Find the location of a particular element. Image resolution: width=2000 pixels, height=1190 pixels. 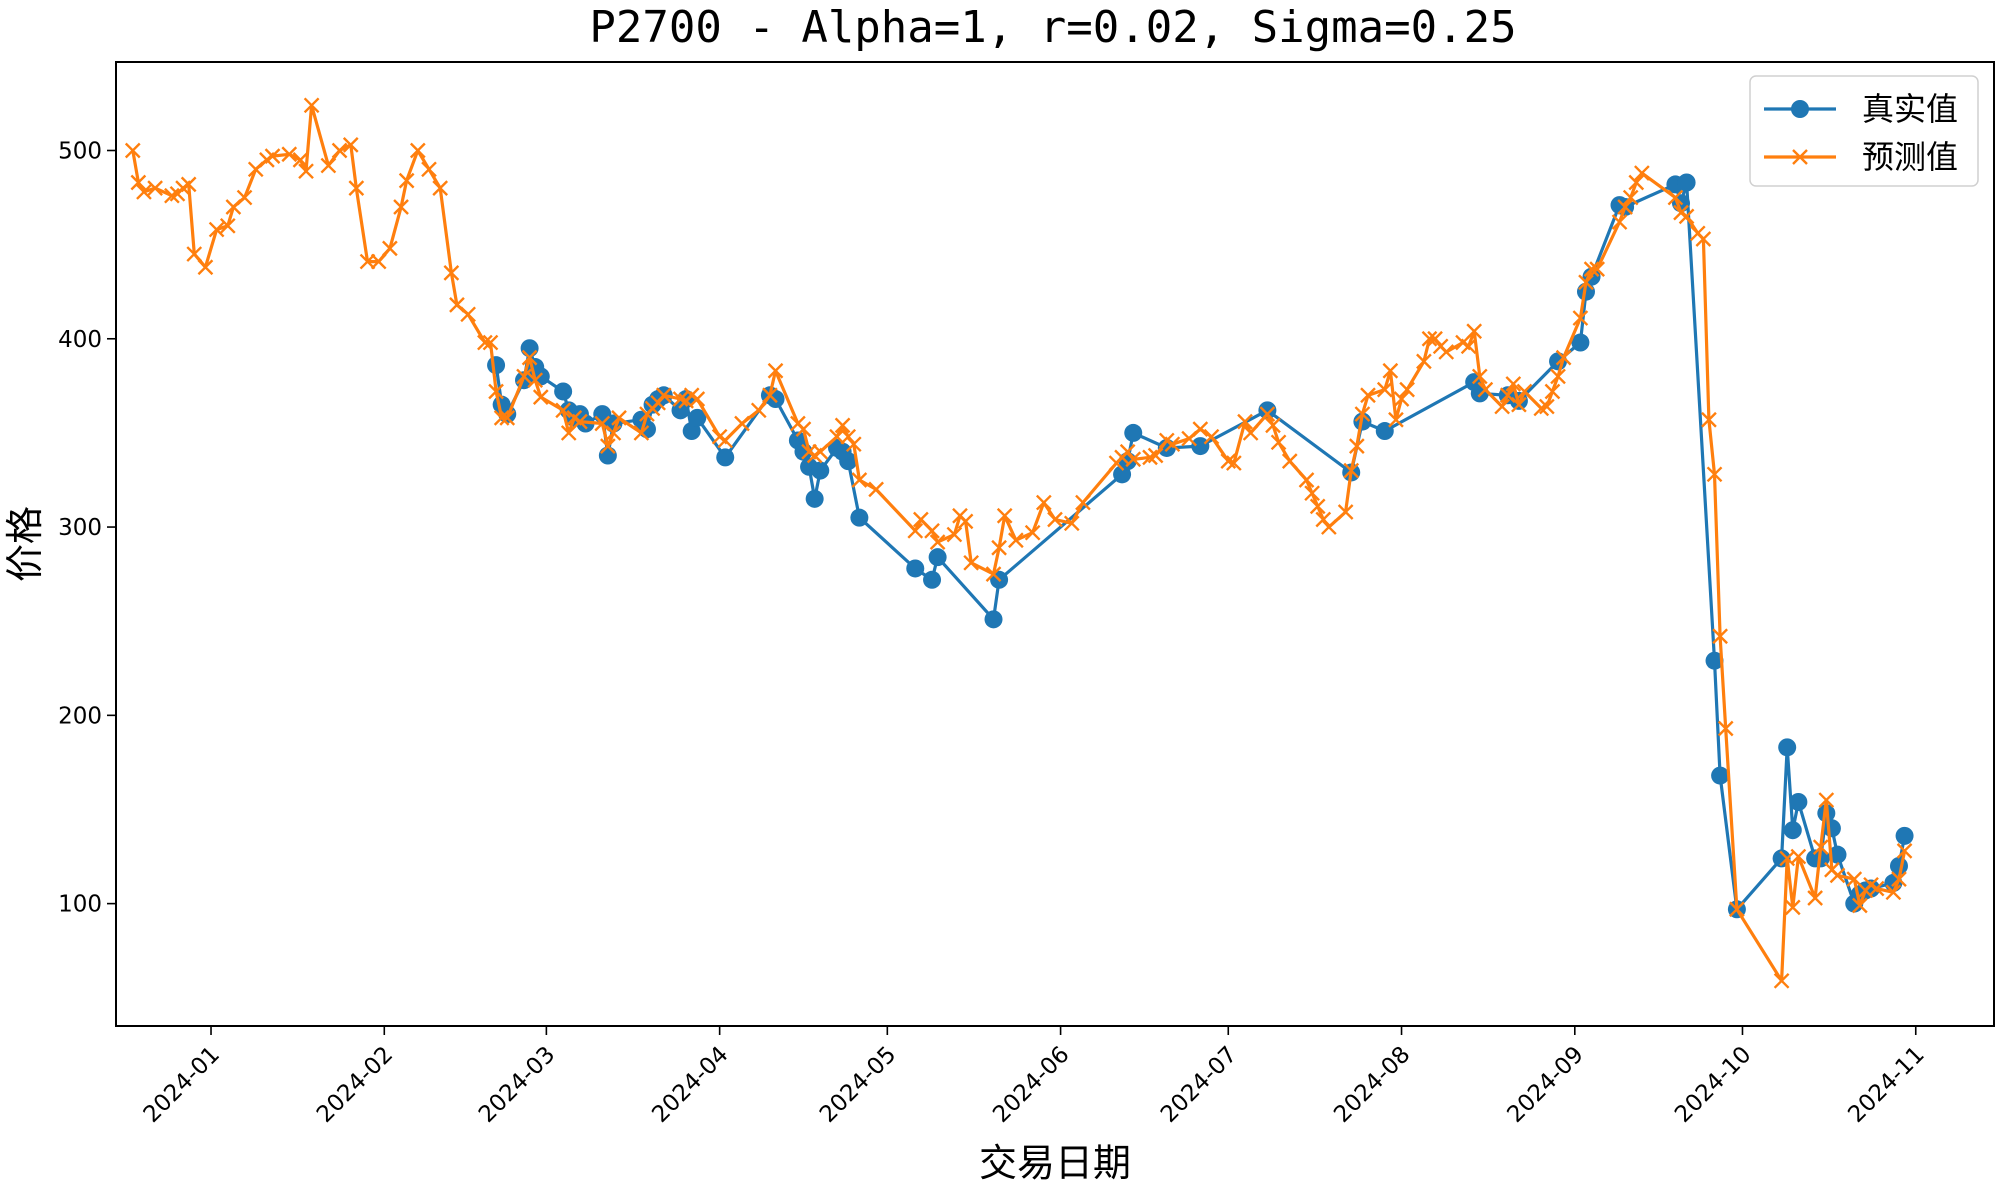

x-axis-title: 交易日期 is located at coordinates (1055, 1163).